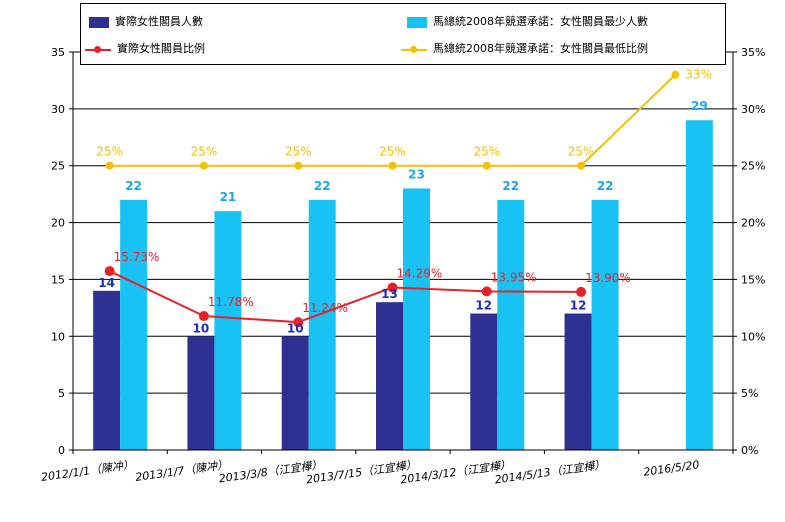 The height and width of the screenshot is (522, 785). What do you see at coordinates (672, 468) in the screenshot?
I see `x-category-label: 2016/5/20` at bounding box center [672, 468].